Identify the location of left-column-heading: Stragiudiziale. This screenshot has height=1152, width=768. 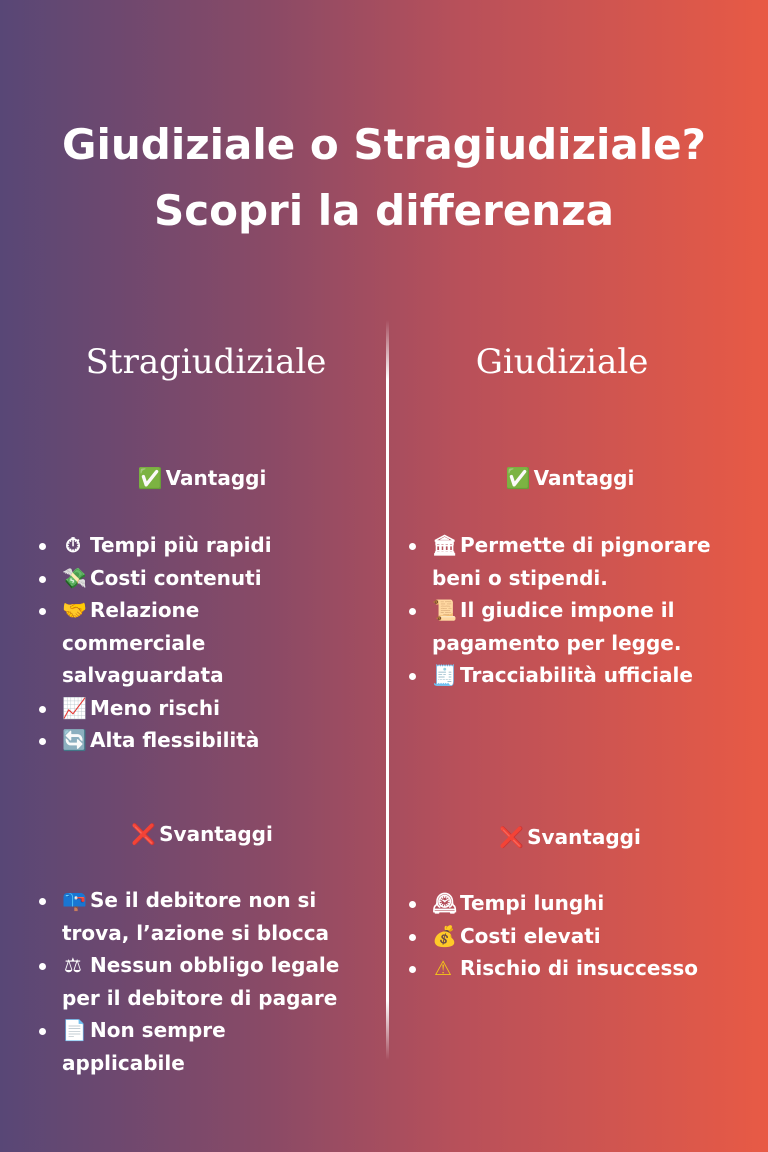
(206, 362).